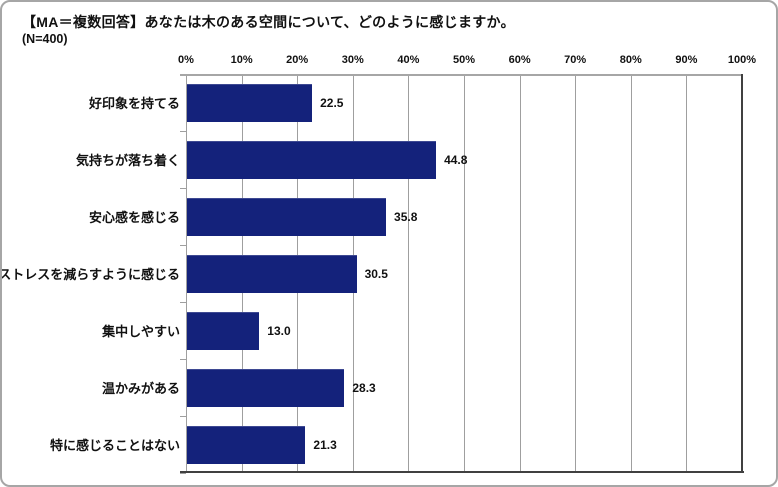 Image resolution: width=778 pixels, height=487 pixels. What do you see at coordinates (141, 331) in the screenshot?
I see `category-label: 集中しやすい` at bounding box center [141, 331].